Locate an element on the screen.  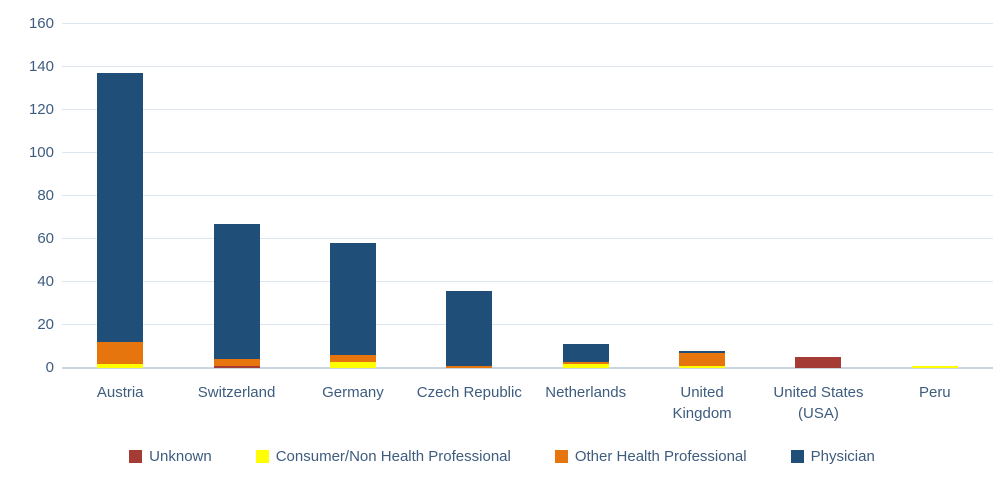
x-axis-category-label: United Kingdom is located at coordinates (702, 403).